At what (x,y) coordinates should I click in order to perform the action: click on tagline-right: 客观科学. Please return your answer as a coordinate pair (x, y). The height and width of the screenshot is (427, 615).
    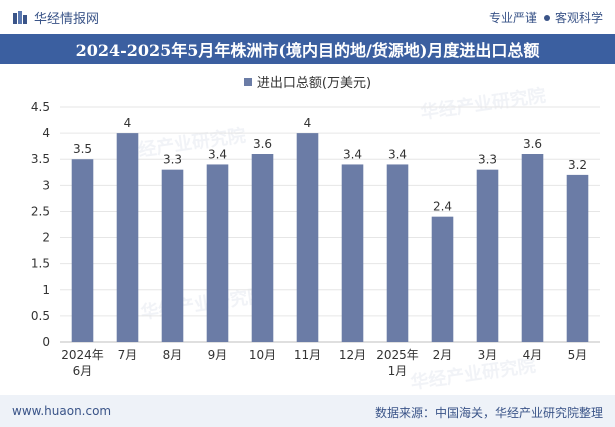
    Looking at the image, I should click on (578, 18).